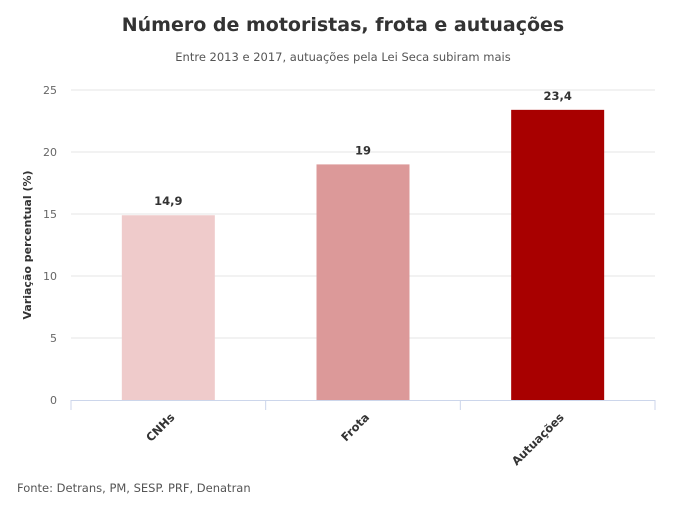  What do you see at coordinates (160, 427) in the screenshot?
I see `x-tick-label: CNHs` at bounding box center [160, 427].